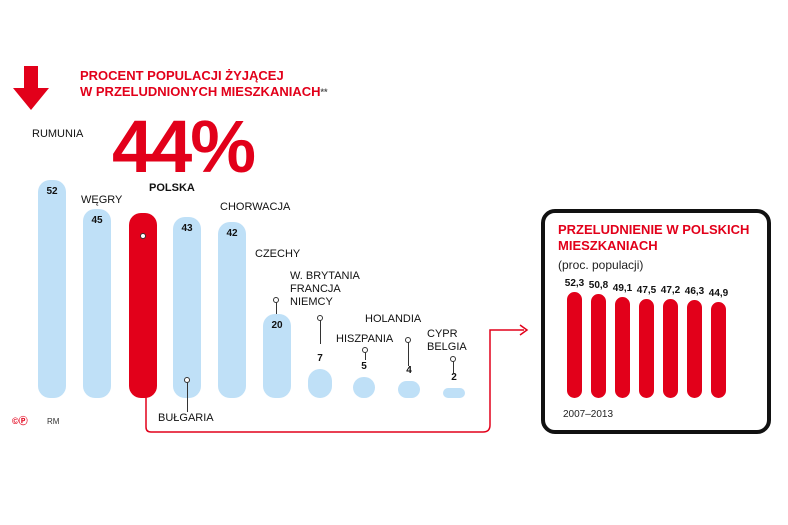 This screenshot has width=788, height=525. What do you see at coordinates (670, 290) in the screenshot?
I see `panel-bar-value-label: 47,2` at bounding box center [670, 290].